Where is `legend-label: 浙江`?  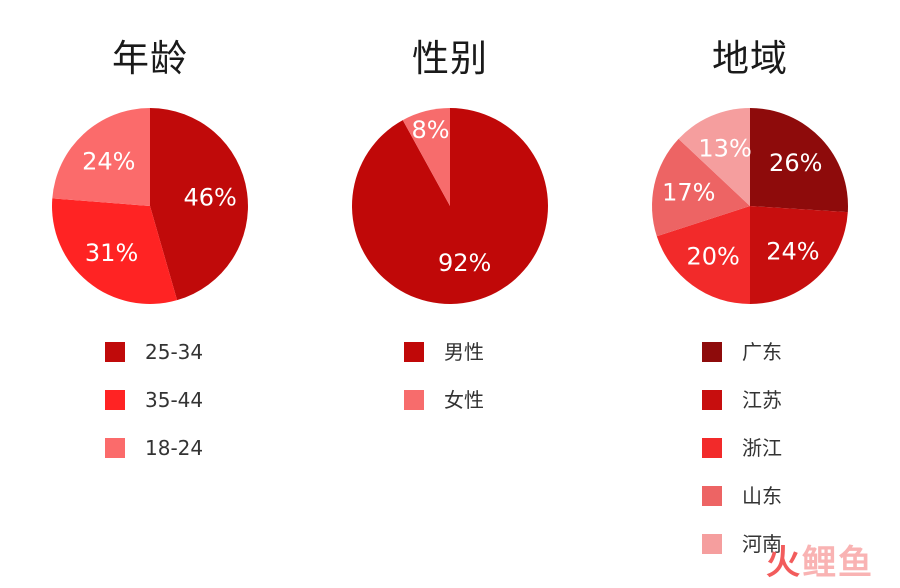 legend-label: 浙江 is located at coordinates (762, 448).